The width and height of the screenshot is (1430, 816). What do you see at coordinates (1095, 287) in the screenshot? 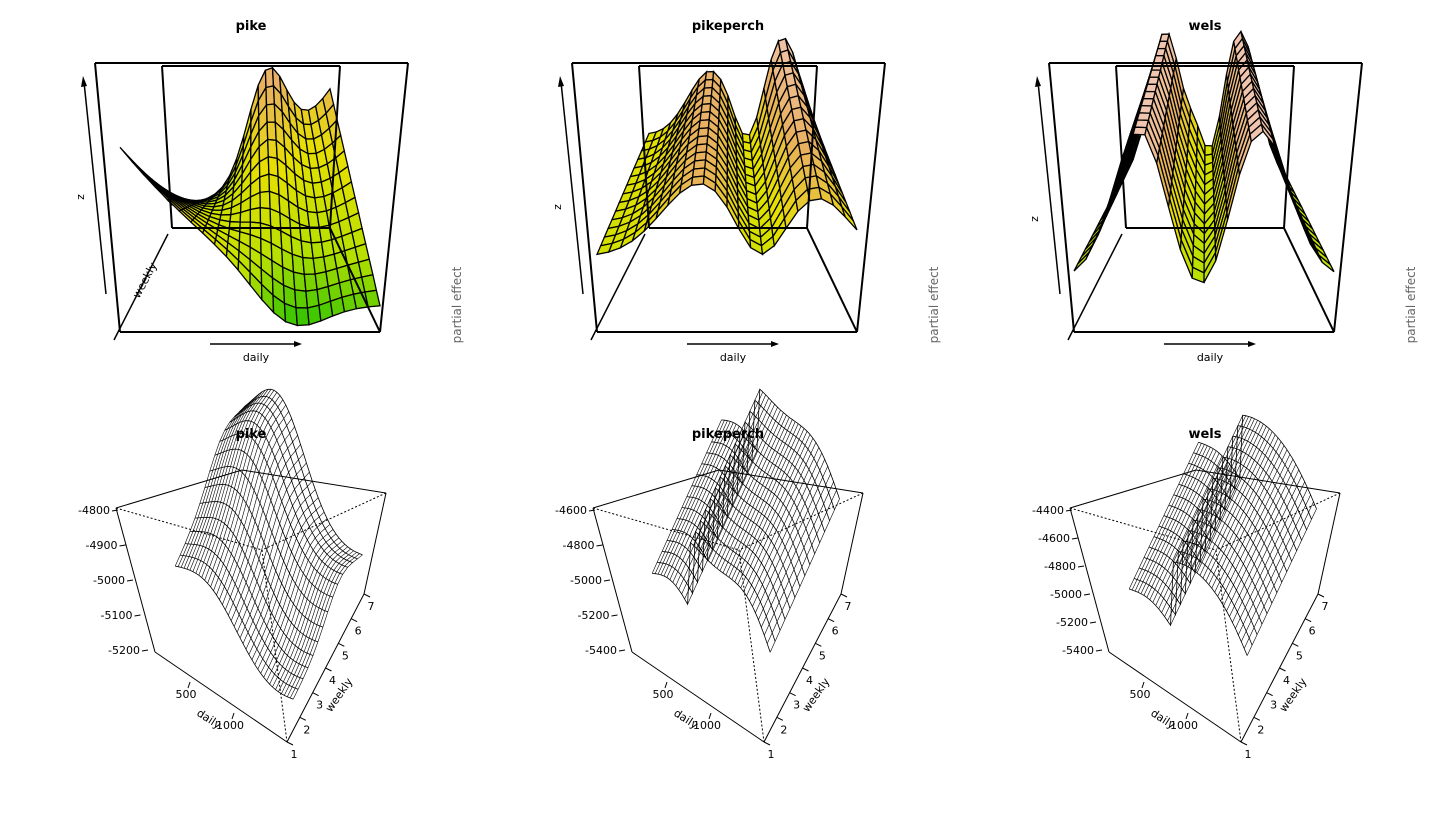
I see `y-axis-arrow` at bounding box center [1095, 287].